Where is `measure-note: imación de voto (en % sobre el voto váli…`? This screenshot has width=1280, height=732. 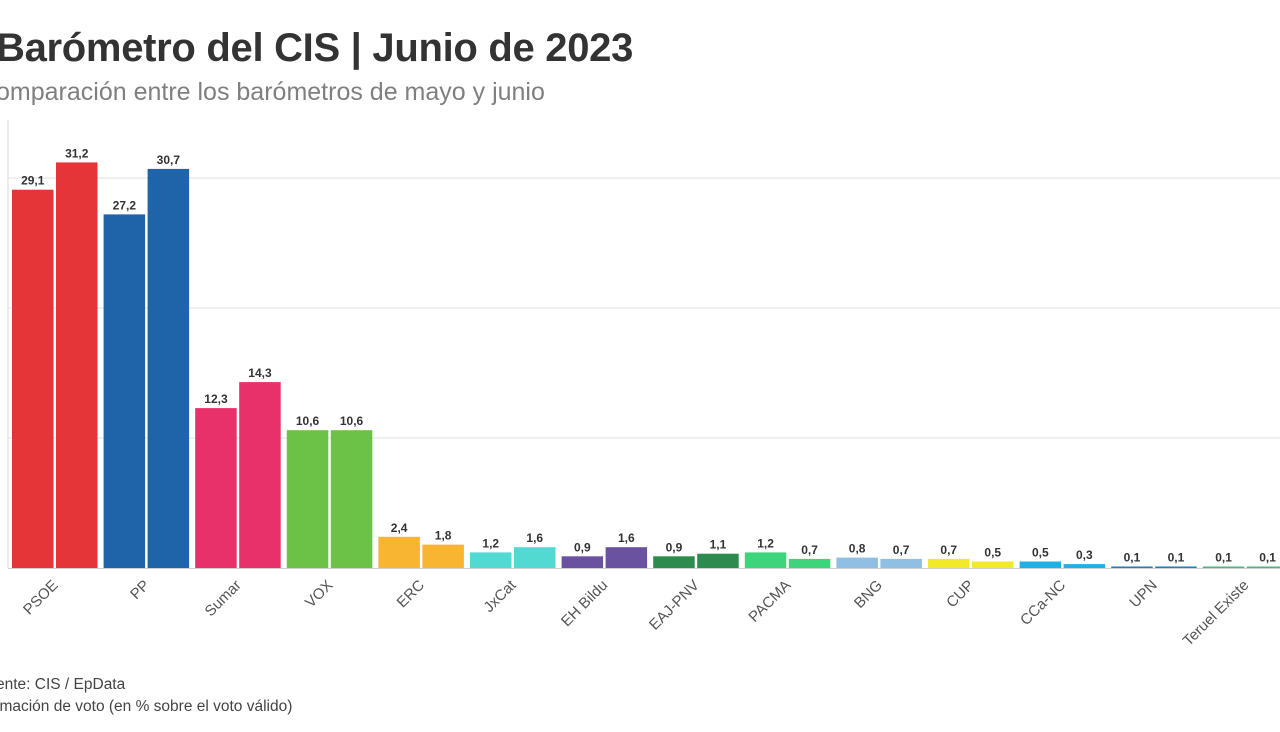 measure-note: imación de voto (en % sobre el voto váli… is located at coordinates (146, 706).